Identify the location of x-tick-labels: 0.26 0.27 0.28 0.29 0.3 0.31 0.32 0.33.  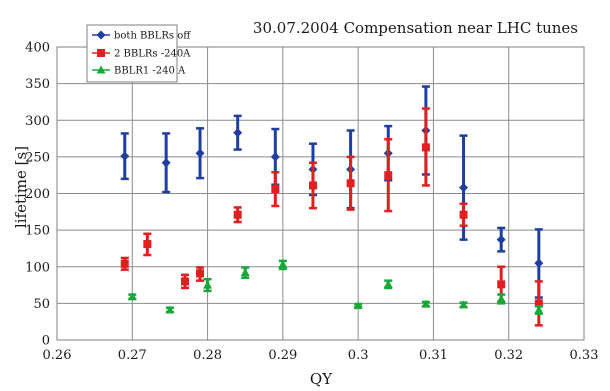
(321, 355).